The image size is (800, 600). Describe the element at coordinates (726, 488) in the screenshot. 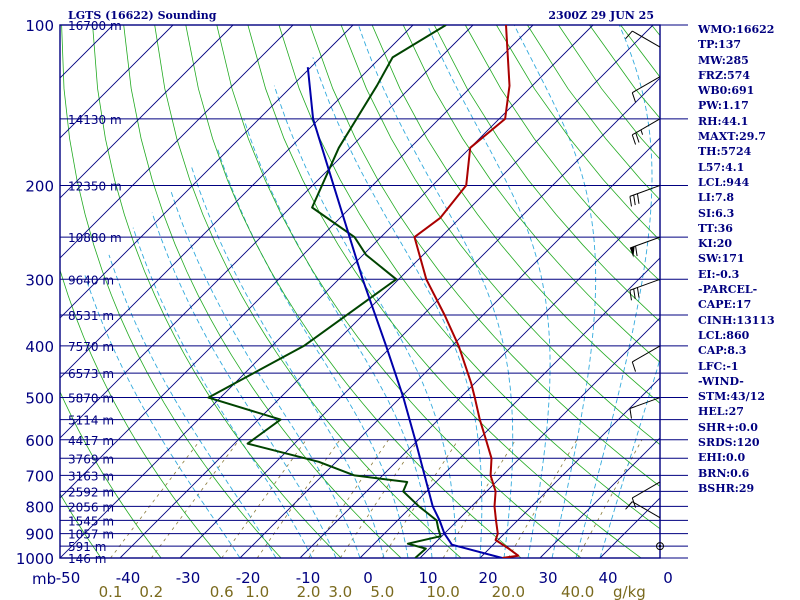

I see `sounding-index-item: BSHR:29` at that location.